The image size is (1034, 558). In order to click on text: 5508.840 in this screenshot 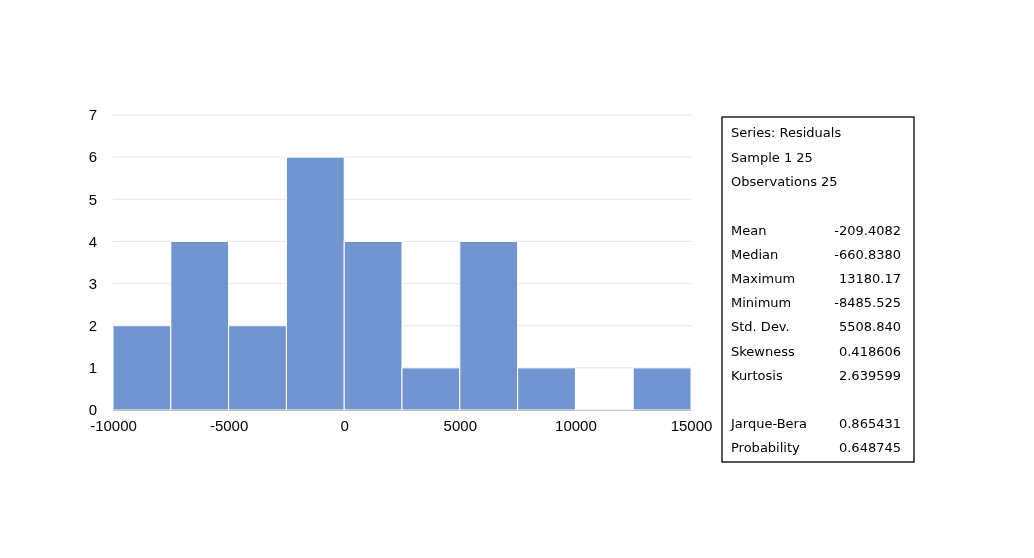, I will do `click(869, 327)`.